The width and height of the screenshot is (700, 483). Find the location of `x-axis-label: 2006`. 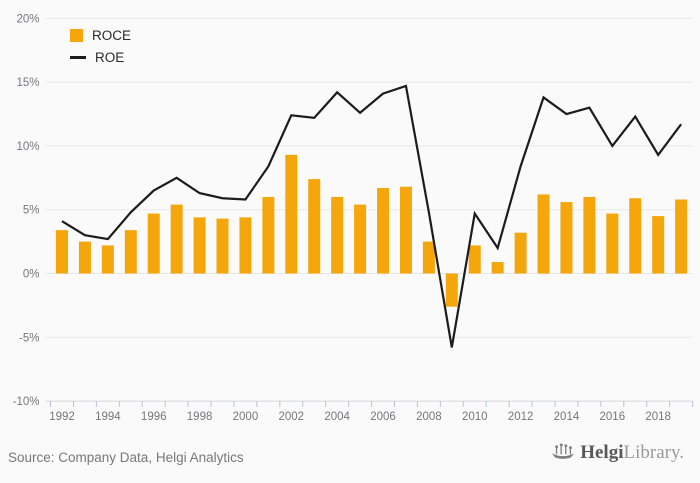

x-axis-label: 2006 is located at coordinates (383, 417).